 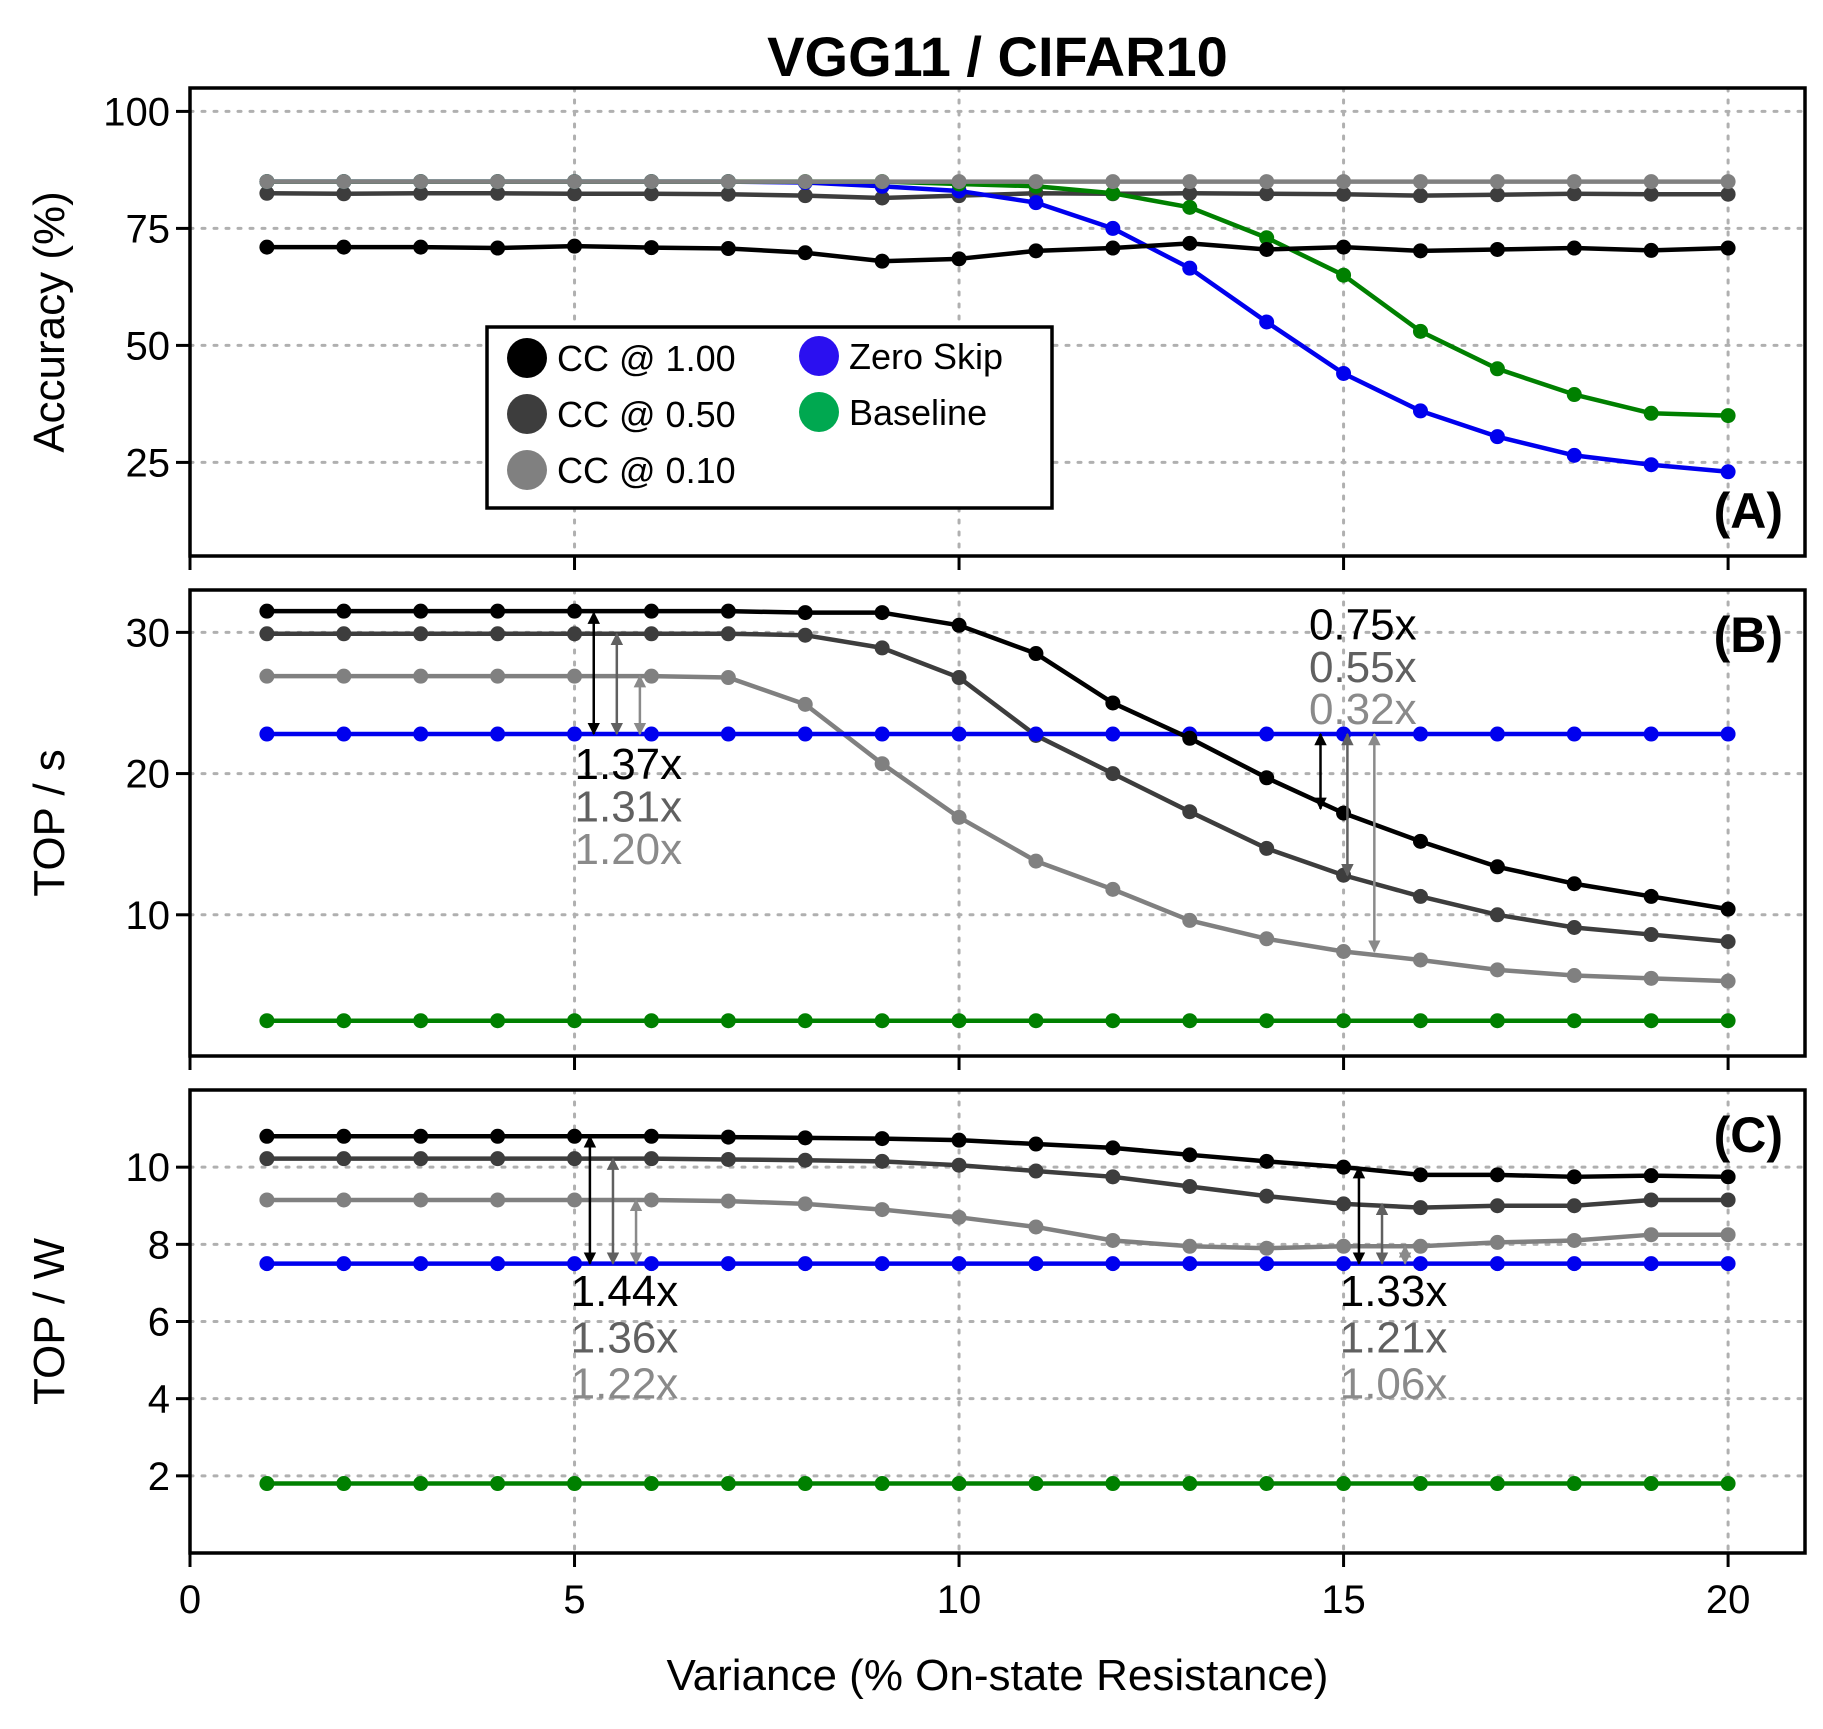 What do you see at coordinates (625, 1384) in the screenshot?
I see `ratio-annotation: 1.22x` at bounding box center [625, 1384].